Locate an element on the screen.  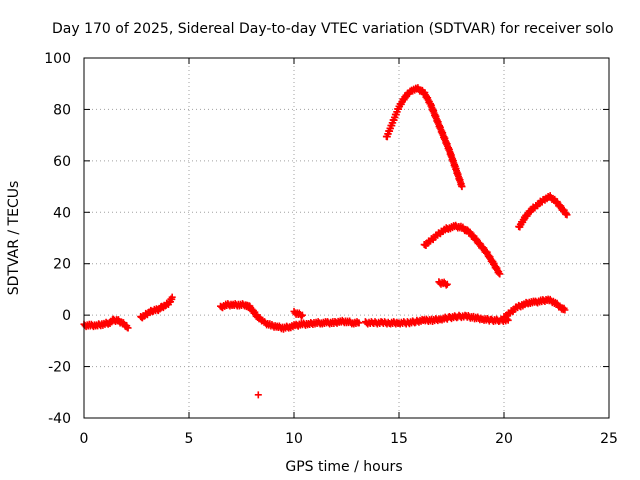
y-tick-labels: -40 -20 0 20 40 60 80 100 is located at coordinates (57, 239).